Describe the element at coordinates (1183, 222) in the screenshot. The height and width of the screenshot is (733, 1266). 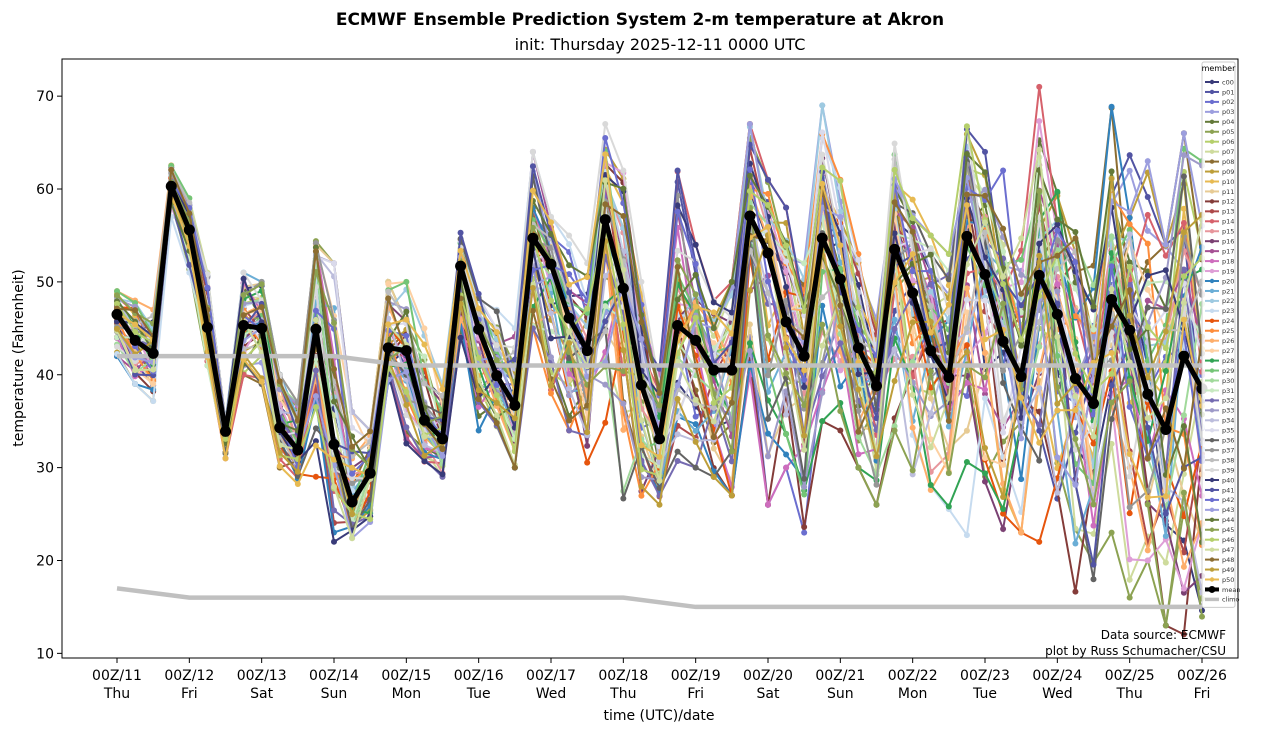
I see `member-point-p14` at that location.